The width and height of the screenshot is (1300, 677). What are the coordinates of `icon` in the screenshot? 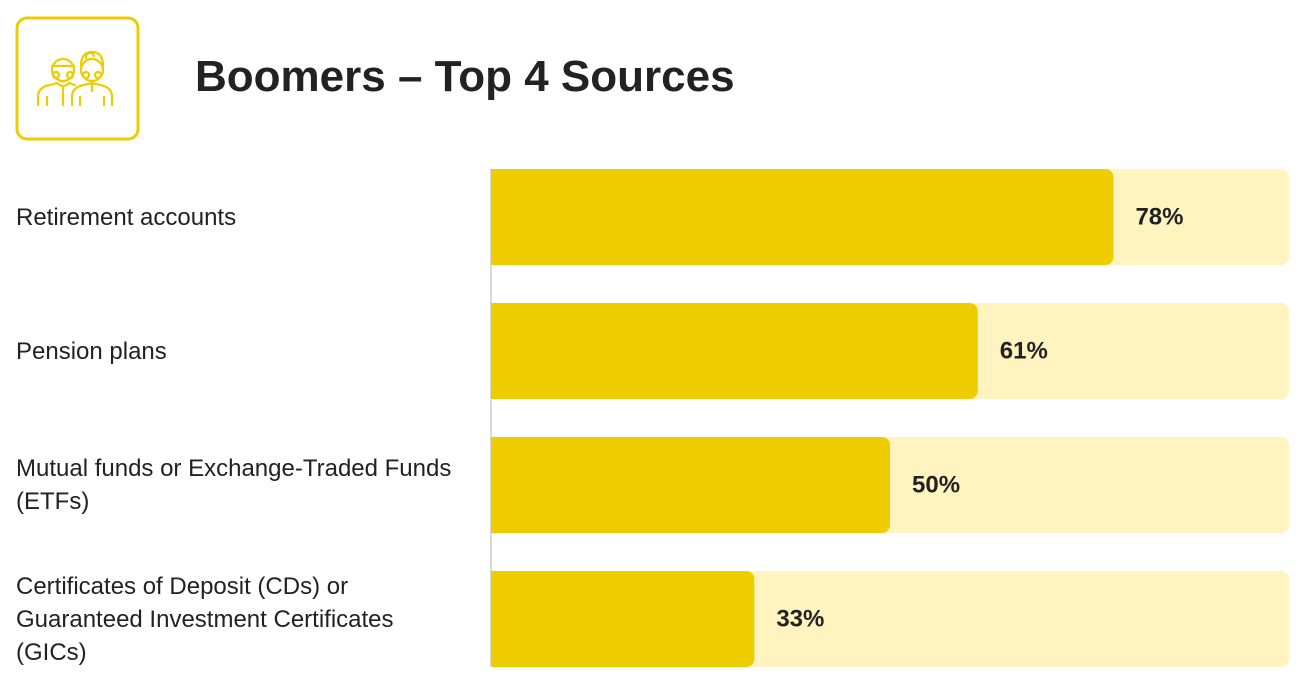 It's located at (77, 78).